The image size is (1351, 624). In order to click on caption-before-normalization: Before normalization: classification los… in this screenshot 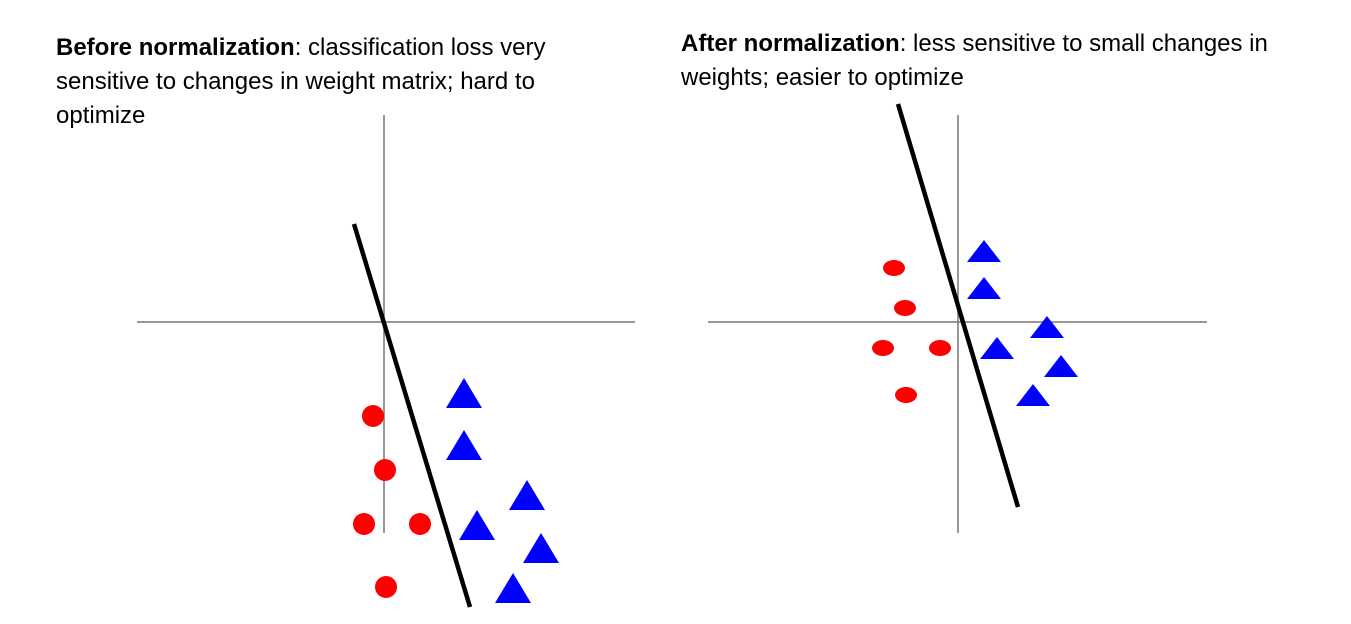, I will do `click(336, 82)`.